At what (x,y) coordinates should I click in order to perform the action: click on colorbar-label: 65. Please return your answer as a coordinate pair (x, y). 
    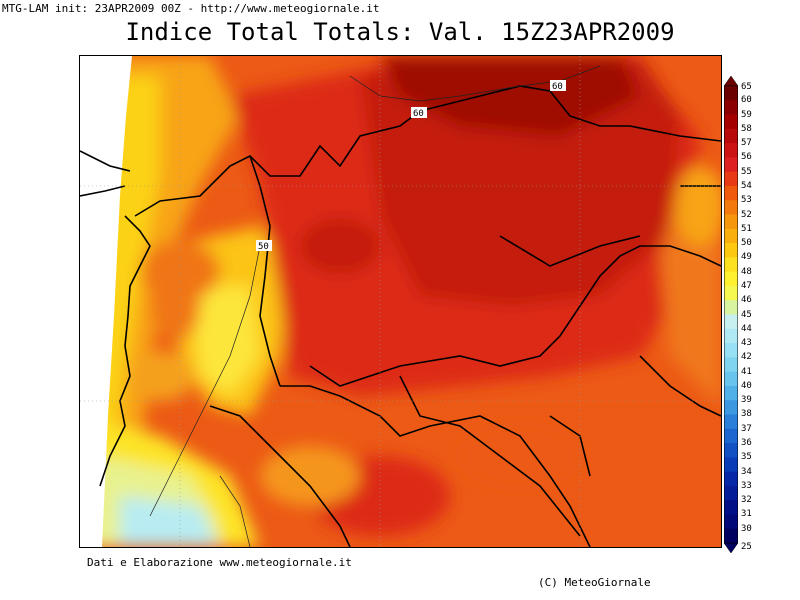
    Looking at the image, I should click on (746, 87).